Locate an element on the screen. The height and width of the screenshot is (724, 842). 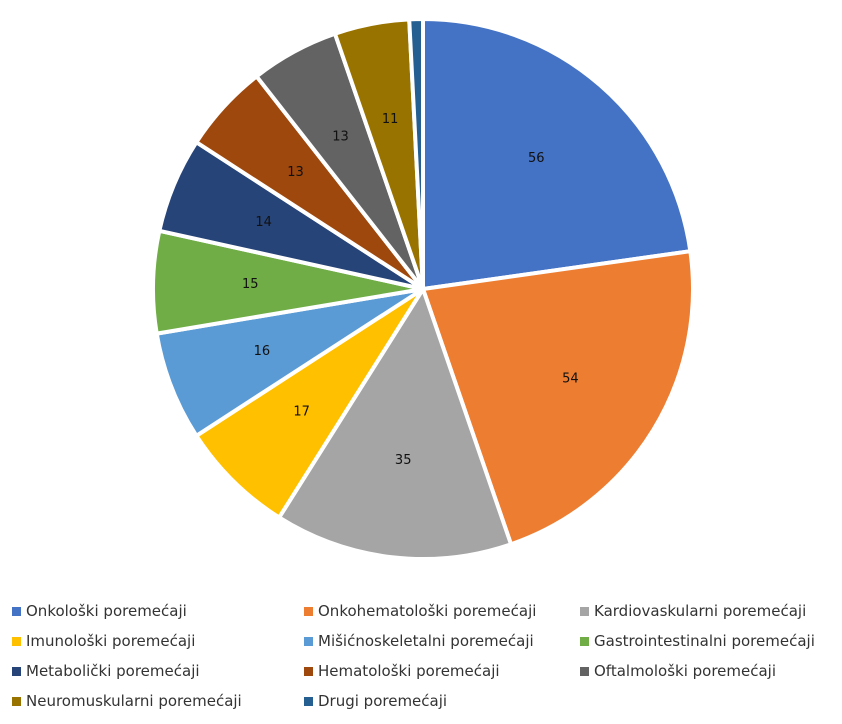
legend-label: Neuromuskularni poremećaji is located at coordinates (134, 701).